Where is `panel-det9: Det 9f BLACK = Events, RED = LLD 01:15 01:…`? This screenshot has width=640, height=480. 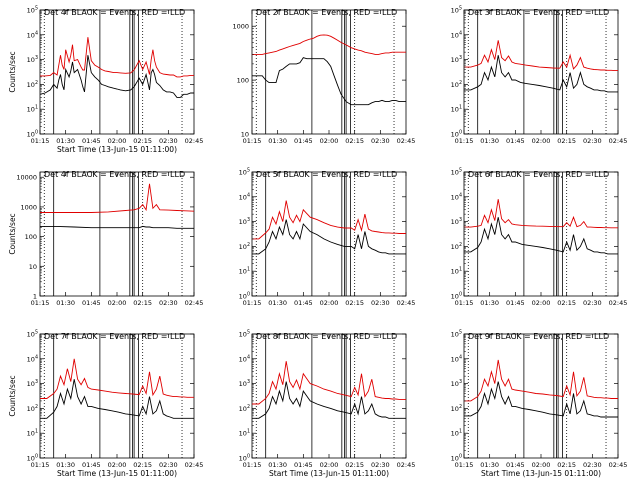 panel-det9: Det 9f BLACK = Events, RED = LLD 01:15 01:… is located at coordinates (539, 404).